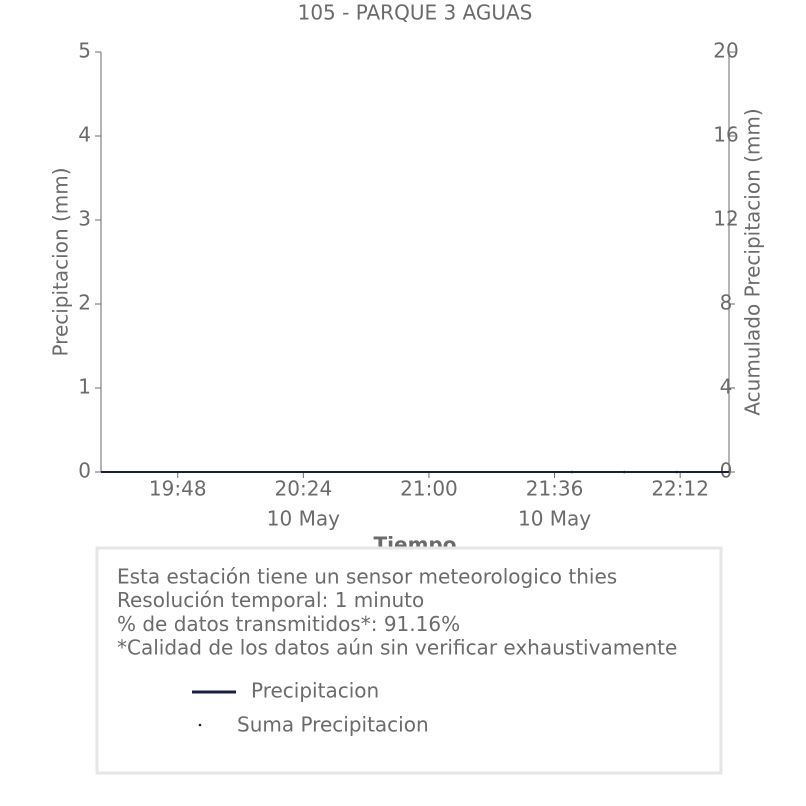  What do you see at coordinates (726, 303) in the screenshot?
I see `y2-tick-label: 8` at bounding box center [726, 303].